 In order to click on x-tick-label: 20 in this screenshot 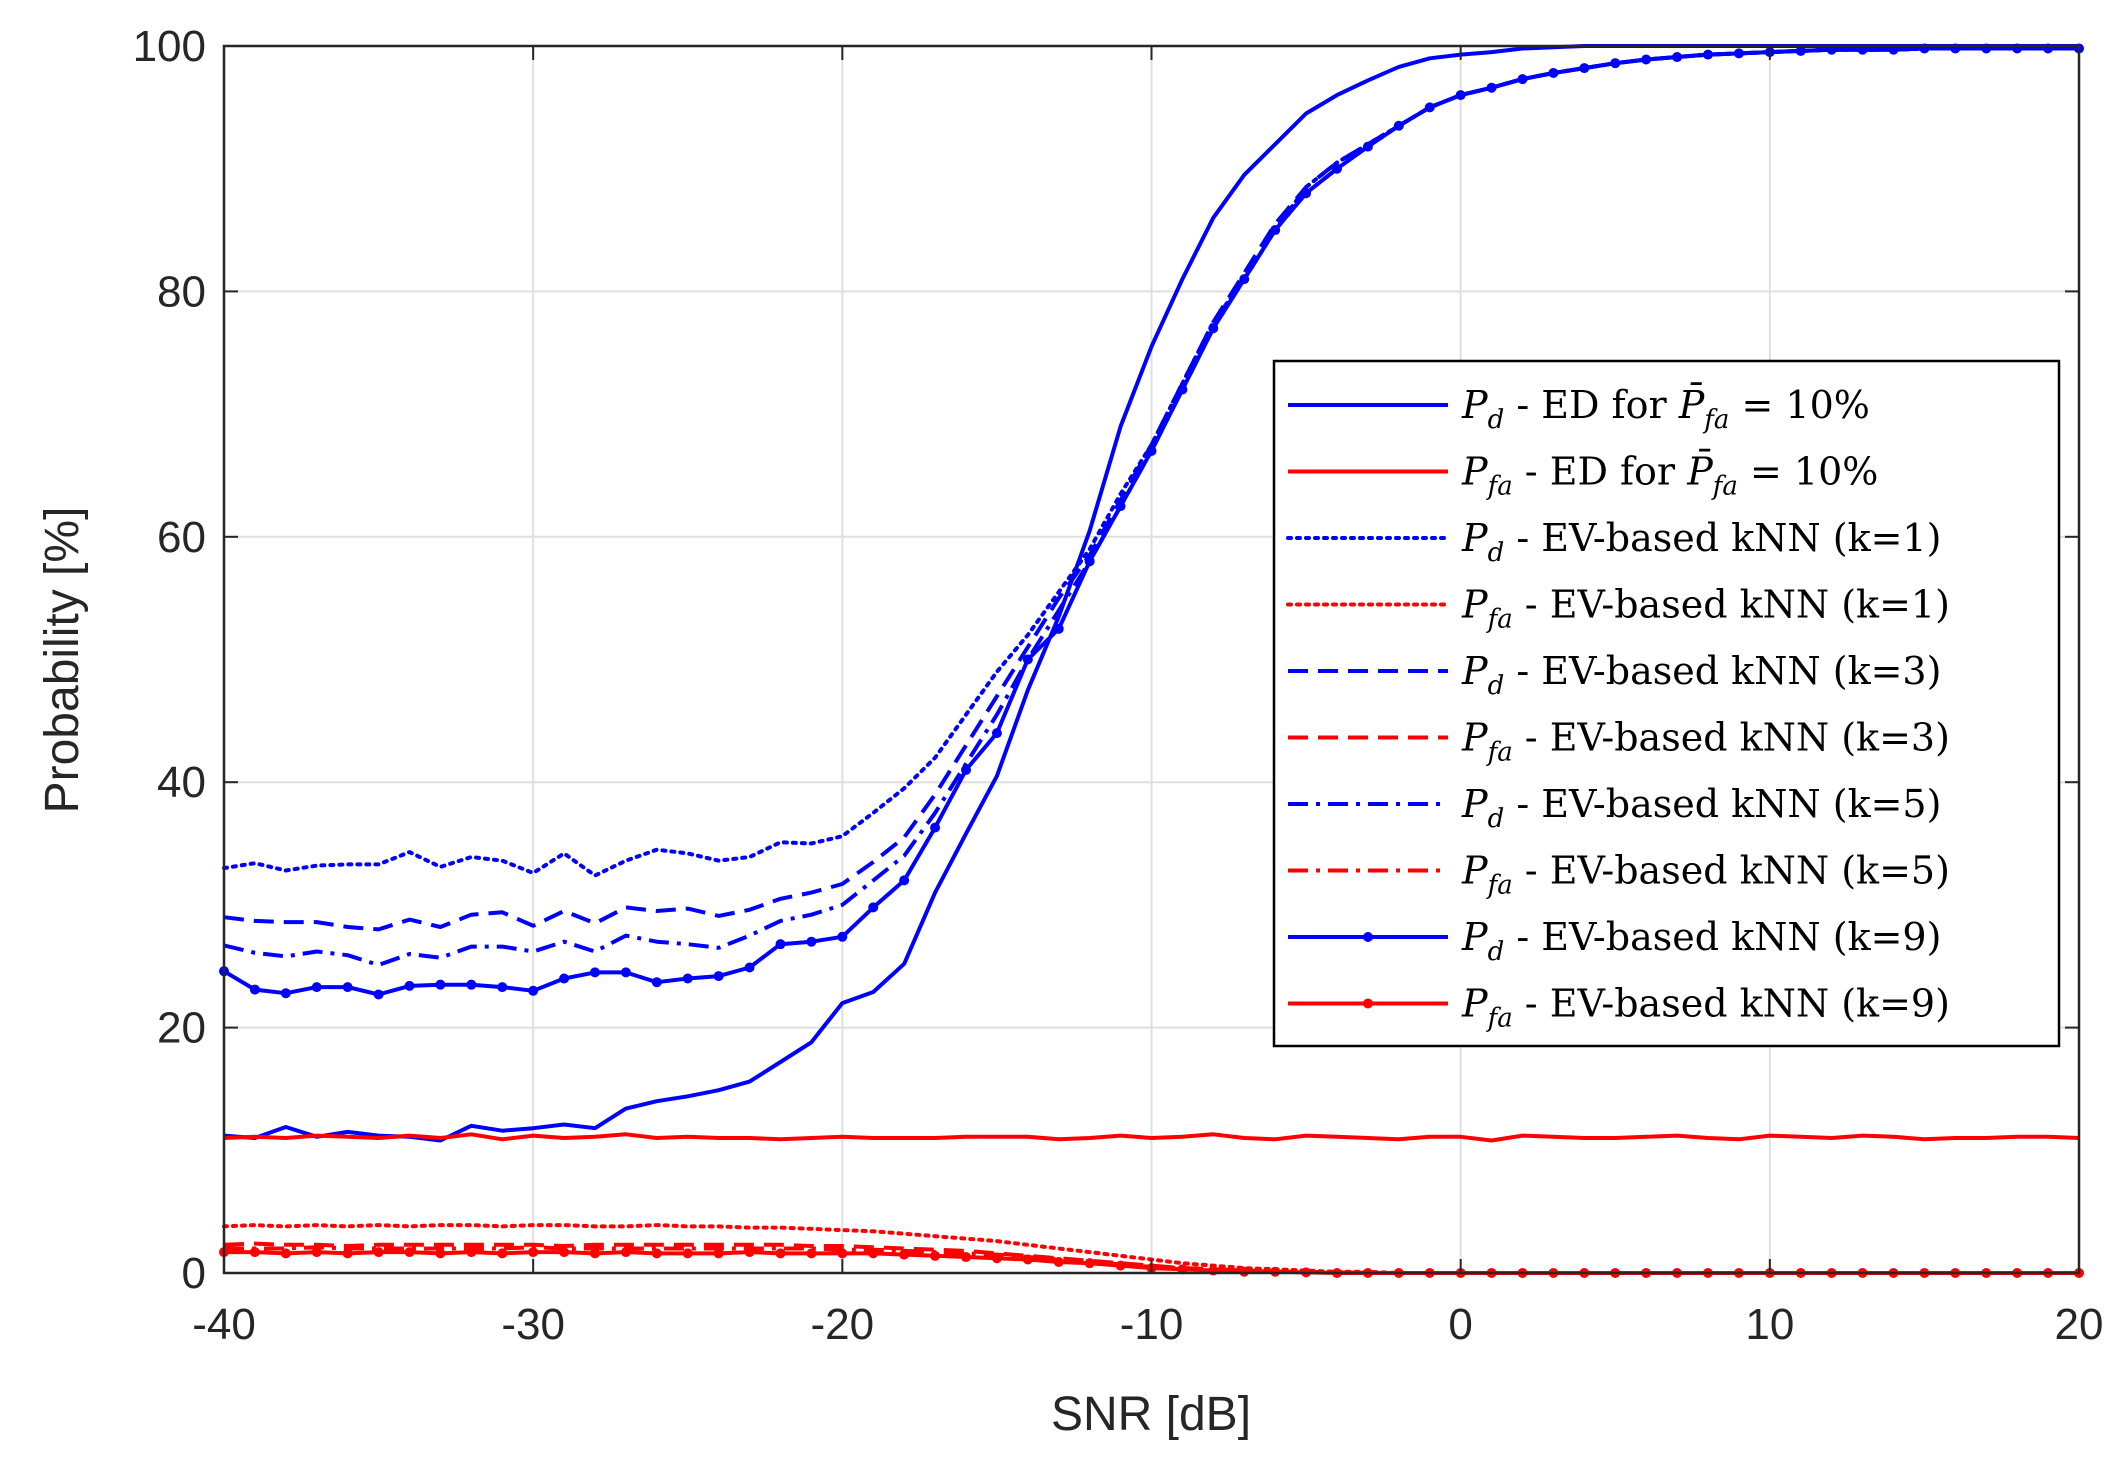, I will do `click(2079, 1324)`.